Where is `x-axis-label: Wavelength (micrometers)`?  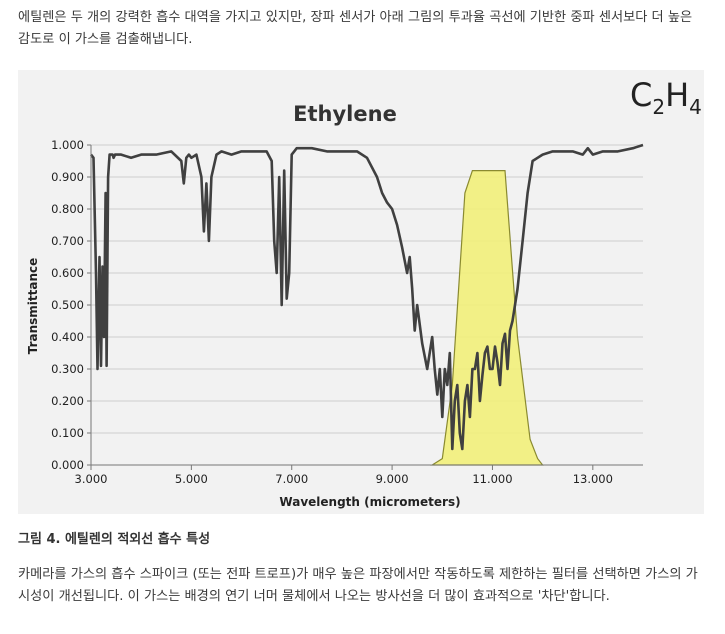 x-axis-label: Wavelength (micrometers) is located at coordinates (369, 502).